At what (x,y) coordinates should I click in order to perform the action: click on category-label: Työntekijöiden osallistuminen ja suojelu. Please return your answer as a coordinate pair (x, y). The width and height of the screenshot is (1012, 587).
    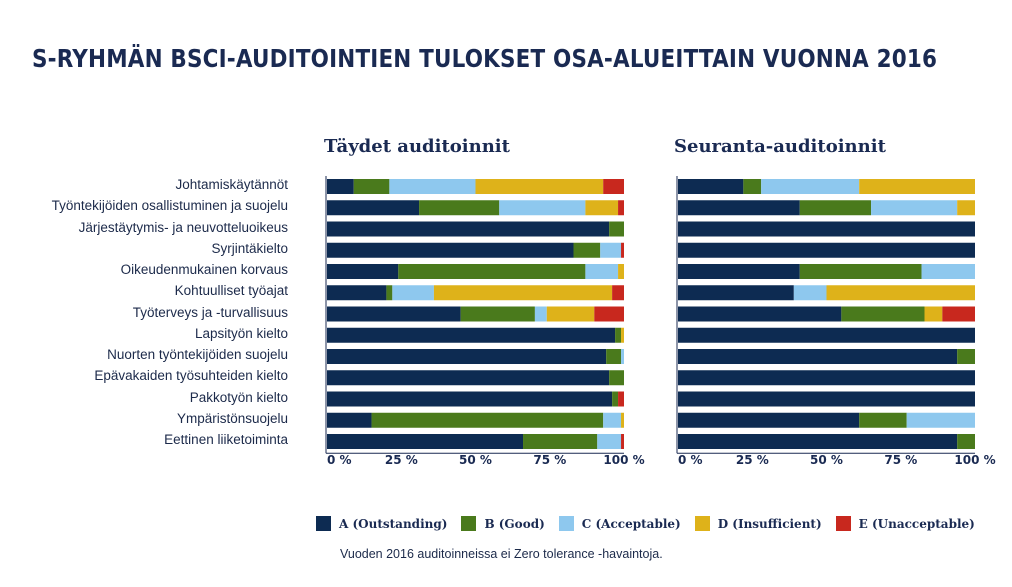
    Looking at the image, I should click on (169, 206).